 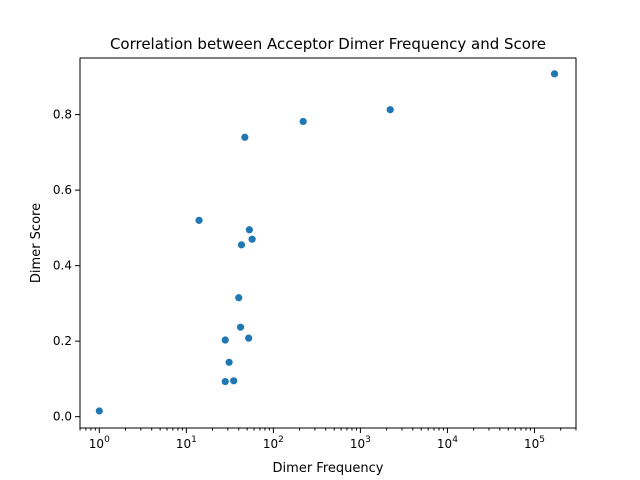 What do you see at coordinates (194, 440) in the screenshot?
I see `x-tick-exponent: 1` at bounding box center [194, 440].